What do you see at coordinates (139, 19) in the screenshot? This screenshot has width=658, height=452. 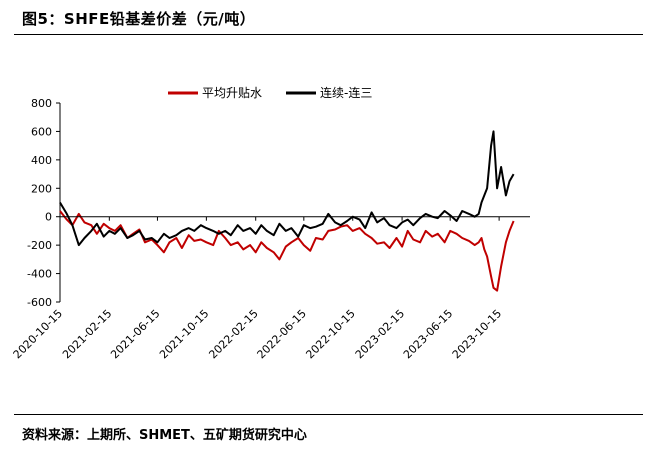 I see `figure-title: 图5：SHFE铅基差价差（元/吨）` at bounding box center [139, 19].